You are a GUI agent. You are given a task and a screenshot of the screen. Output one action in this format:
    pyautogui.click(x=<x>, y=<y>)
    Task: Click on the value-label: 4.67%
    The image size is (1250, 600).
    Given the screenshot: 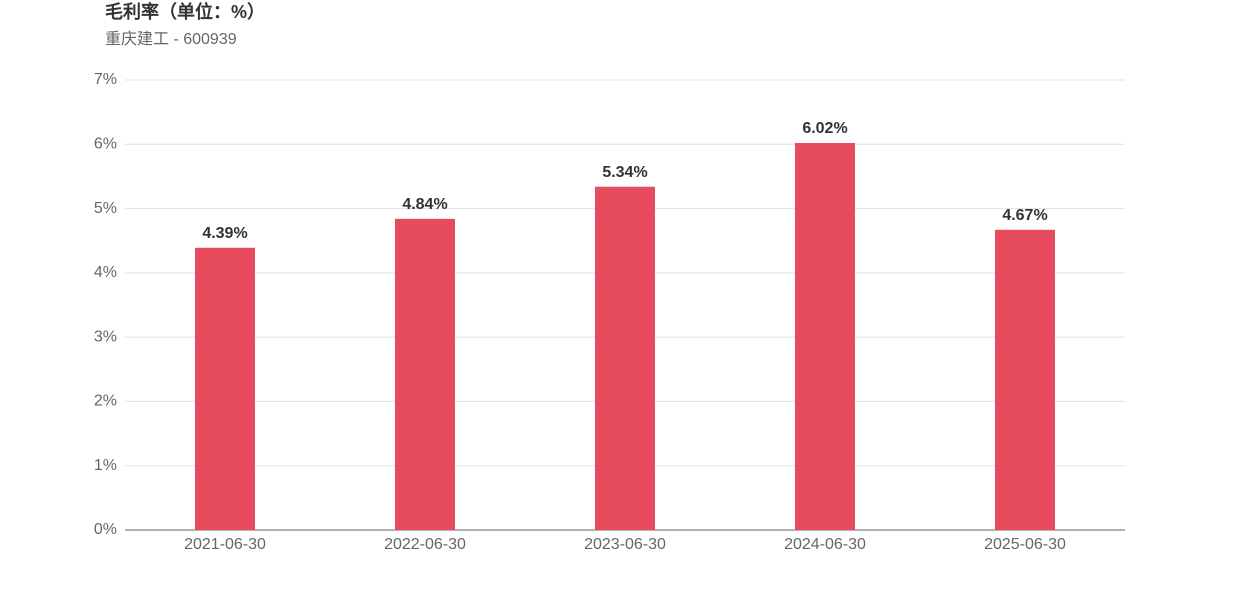 What is the action you would take?
    pyautogui.click(x=1024, y=215)
    